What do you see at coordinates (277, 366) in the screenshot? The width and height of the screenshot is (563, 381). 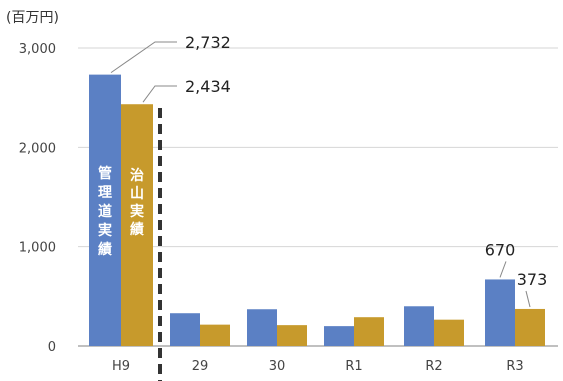 I see `x-tick-label: 30` at bounding box center [277, 366].